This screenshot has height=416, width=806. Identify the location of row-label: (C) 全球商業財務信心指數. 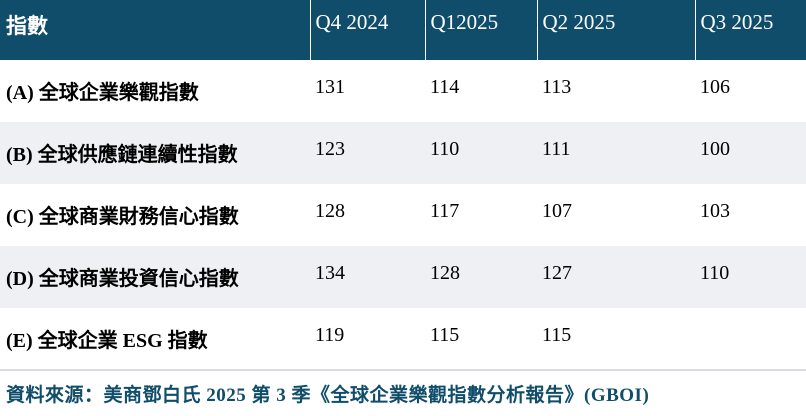
(155, 215).